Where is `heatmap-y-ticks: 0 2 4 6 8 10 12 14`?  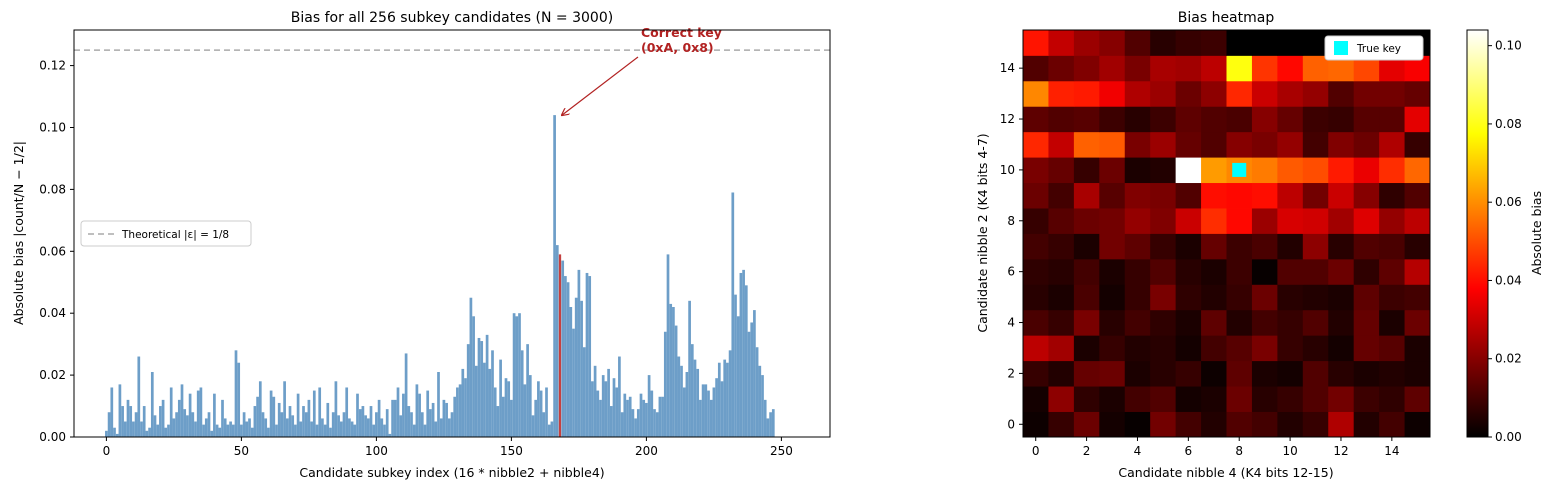
heatmap-y-ticks: 0 2 4 6 8 10 12 14 is located at coordinates (1011, 246).